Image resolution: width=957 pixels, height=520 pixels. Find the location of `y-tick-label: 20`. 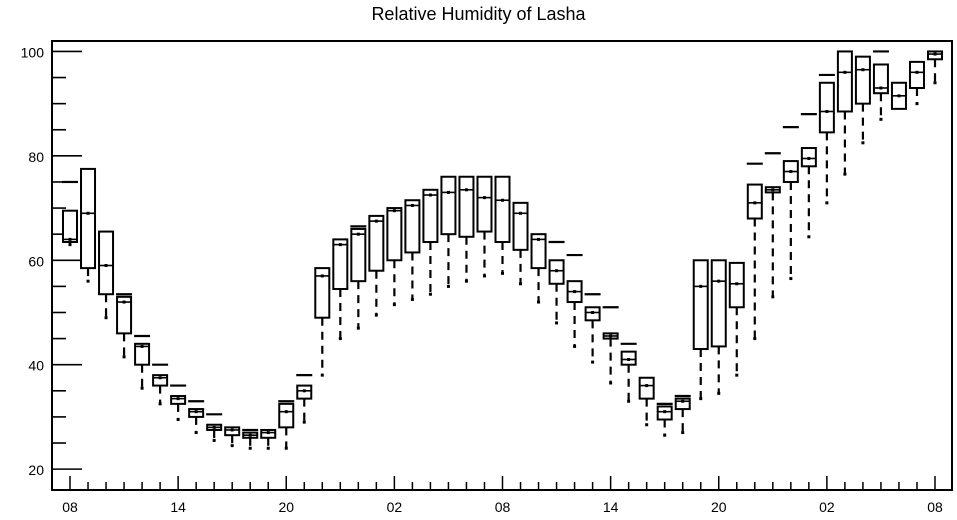

y-tick-label: 20 is located at coordinates (36, 470).